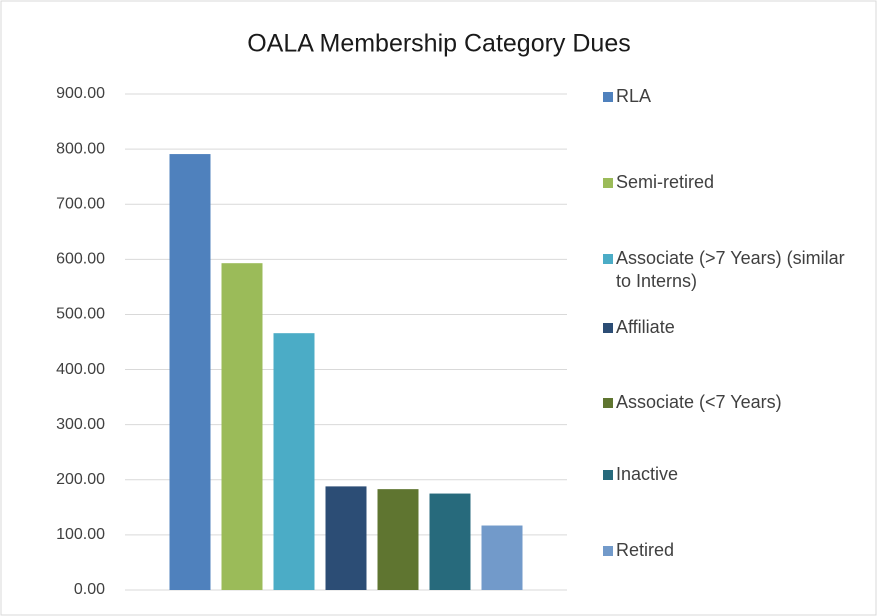  Describe the element at coordinates (80, 369) in the screenshot. I see `y-tick-label: 400.00` at that location.